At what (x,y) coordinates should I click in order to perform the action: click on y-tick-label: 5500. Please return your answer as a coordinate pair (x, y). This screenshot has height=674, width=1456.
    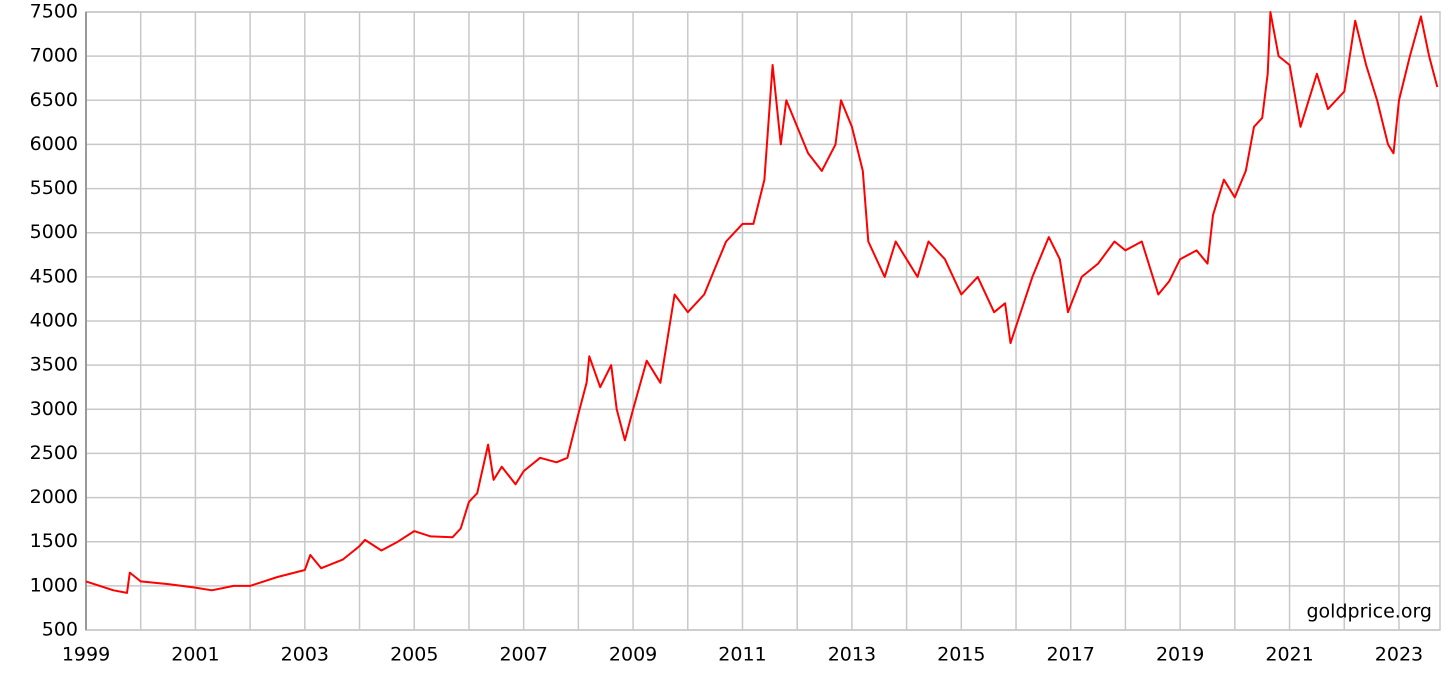
    Looking at the image, I should click on (54, 188).